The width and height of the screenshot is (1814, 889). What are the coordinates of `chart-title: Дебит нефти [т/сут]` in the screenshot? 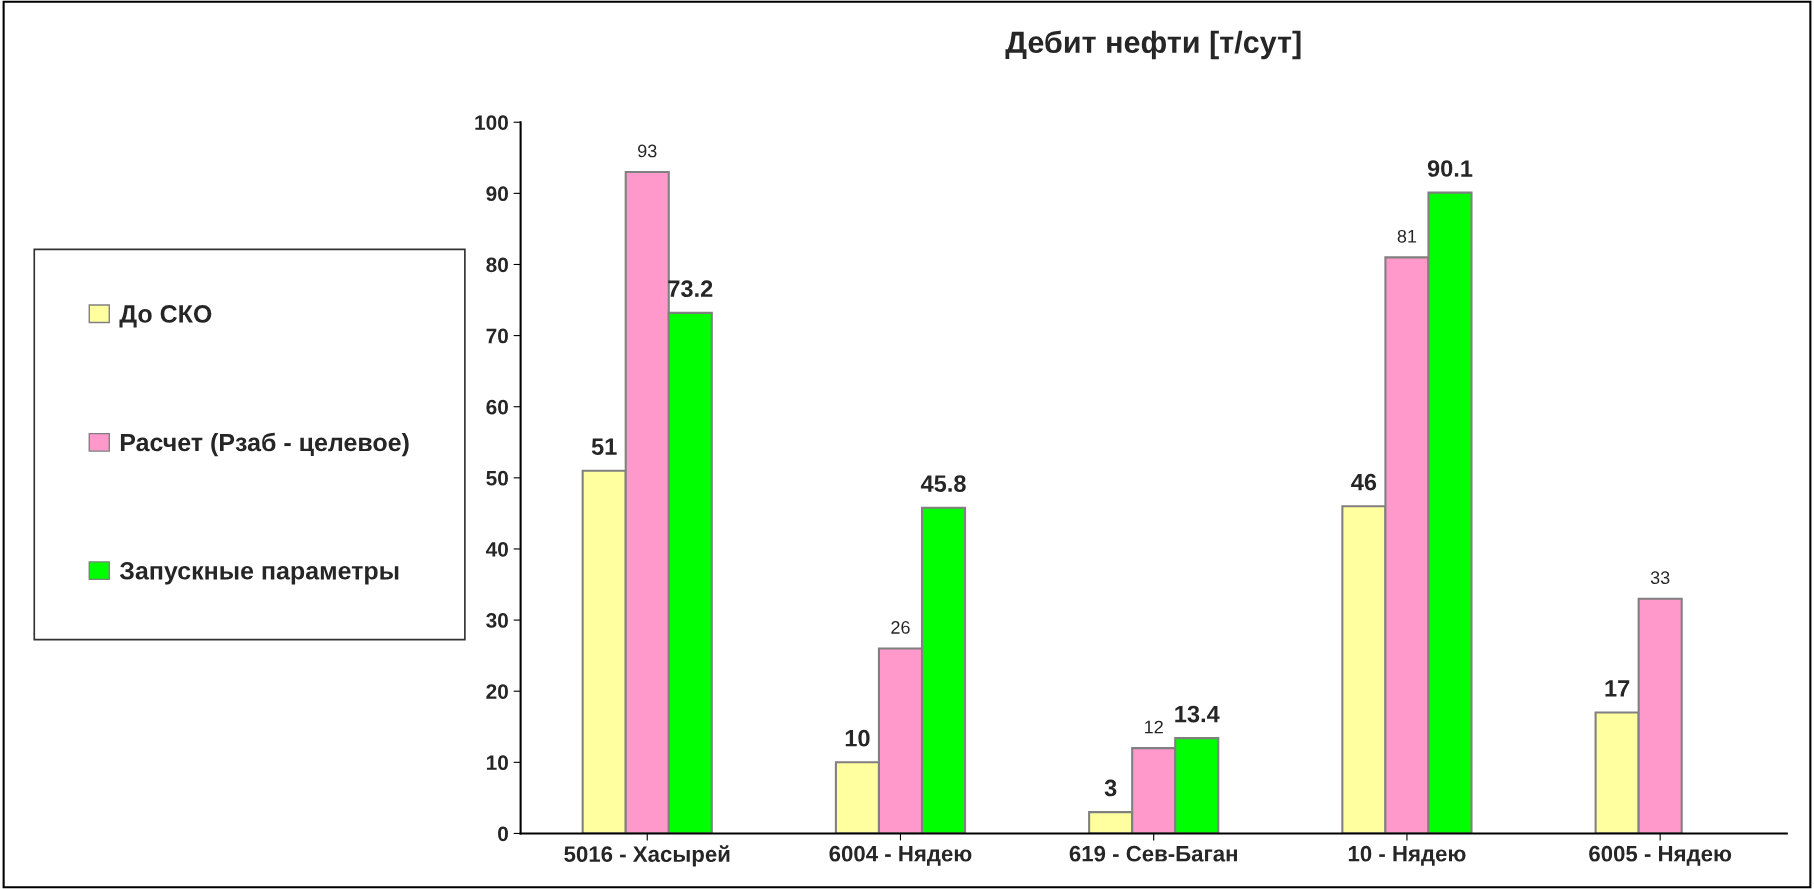 It's located at (1153, 45).